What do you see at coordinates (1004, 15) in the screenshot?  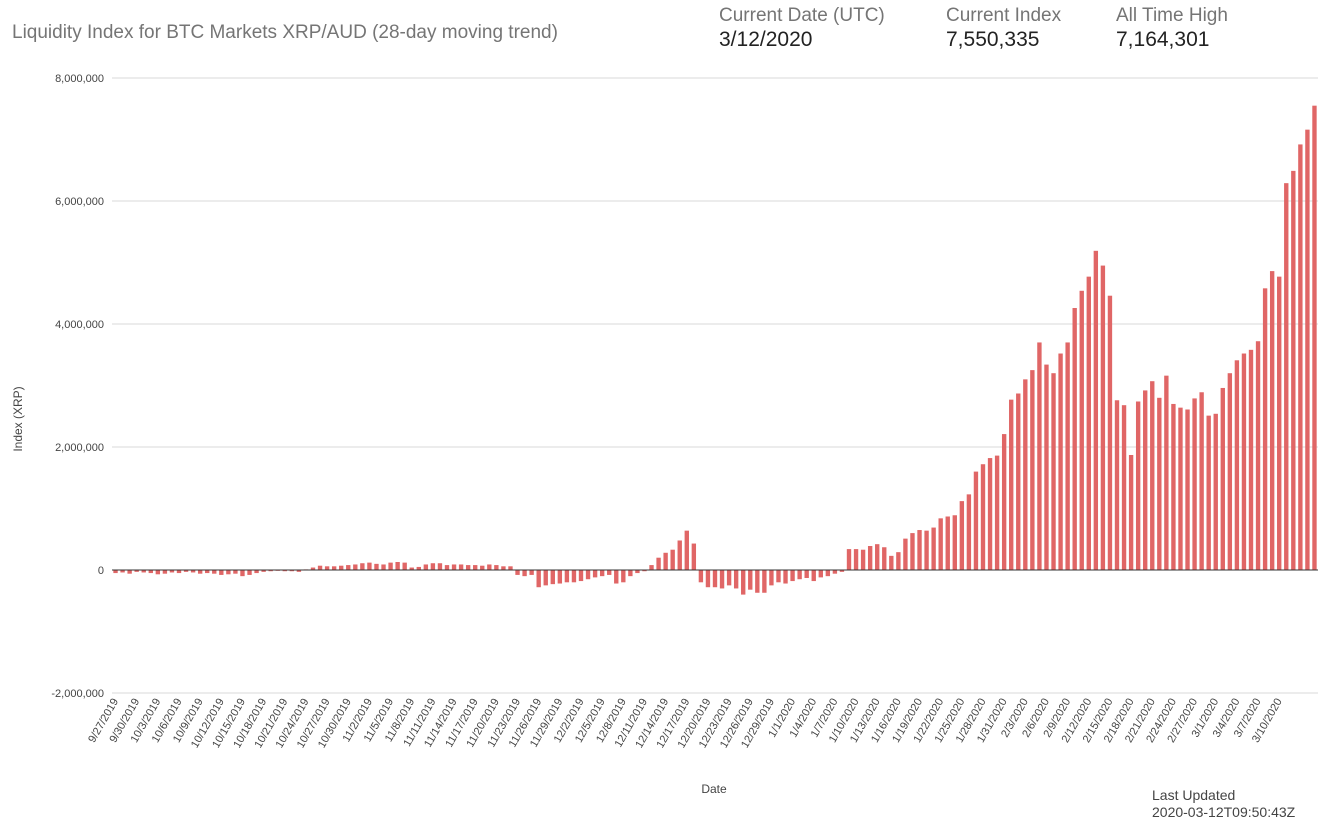 I see `current-index-label: Current Index` at bounding box center [1004, 15].